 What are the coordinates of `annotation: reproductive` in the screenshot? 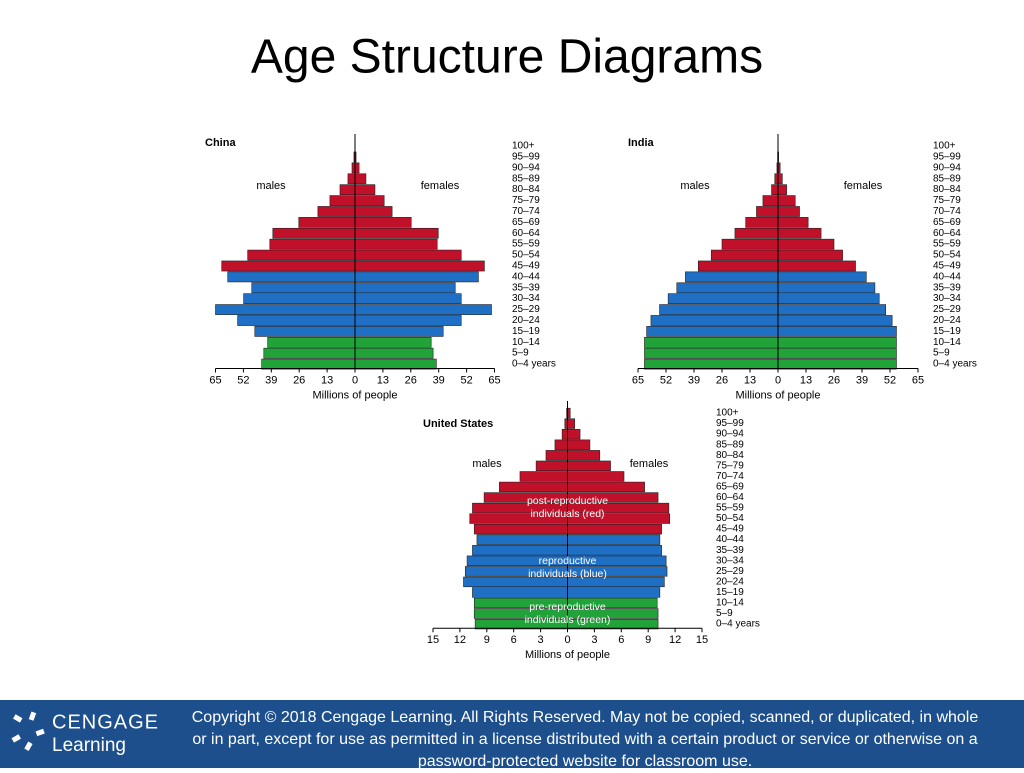 It's located at (568, 561).